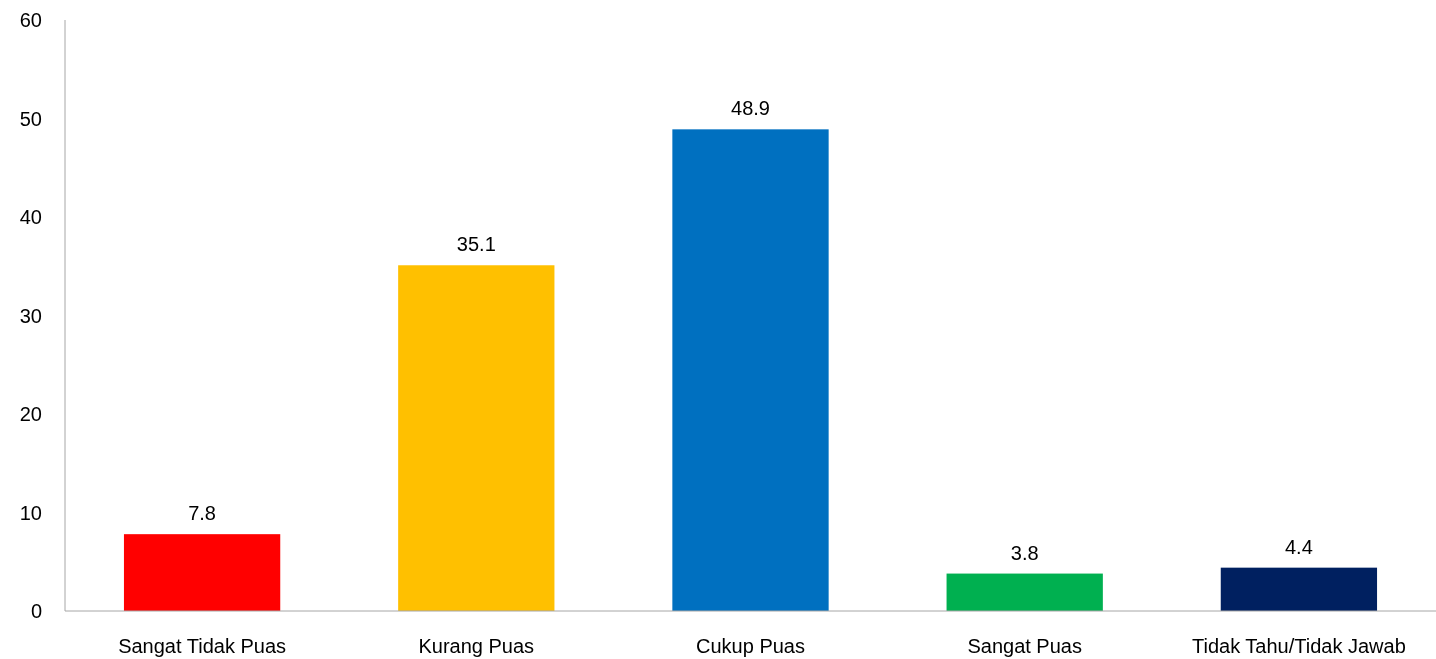 This screenshot has height=659, width=1436. I want to click on y-tick-label: 0, so click(36, 611).